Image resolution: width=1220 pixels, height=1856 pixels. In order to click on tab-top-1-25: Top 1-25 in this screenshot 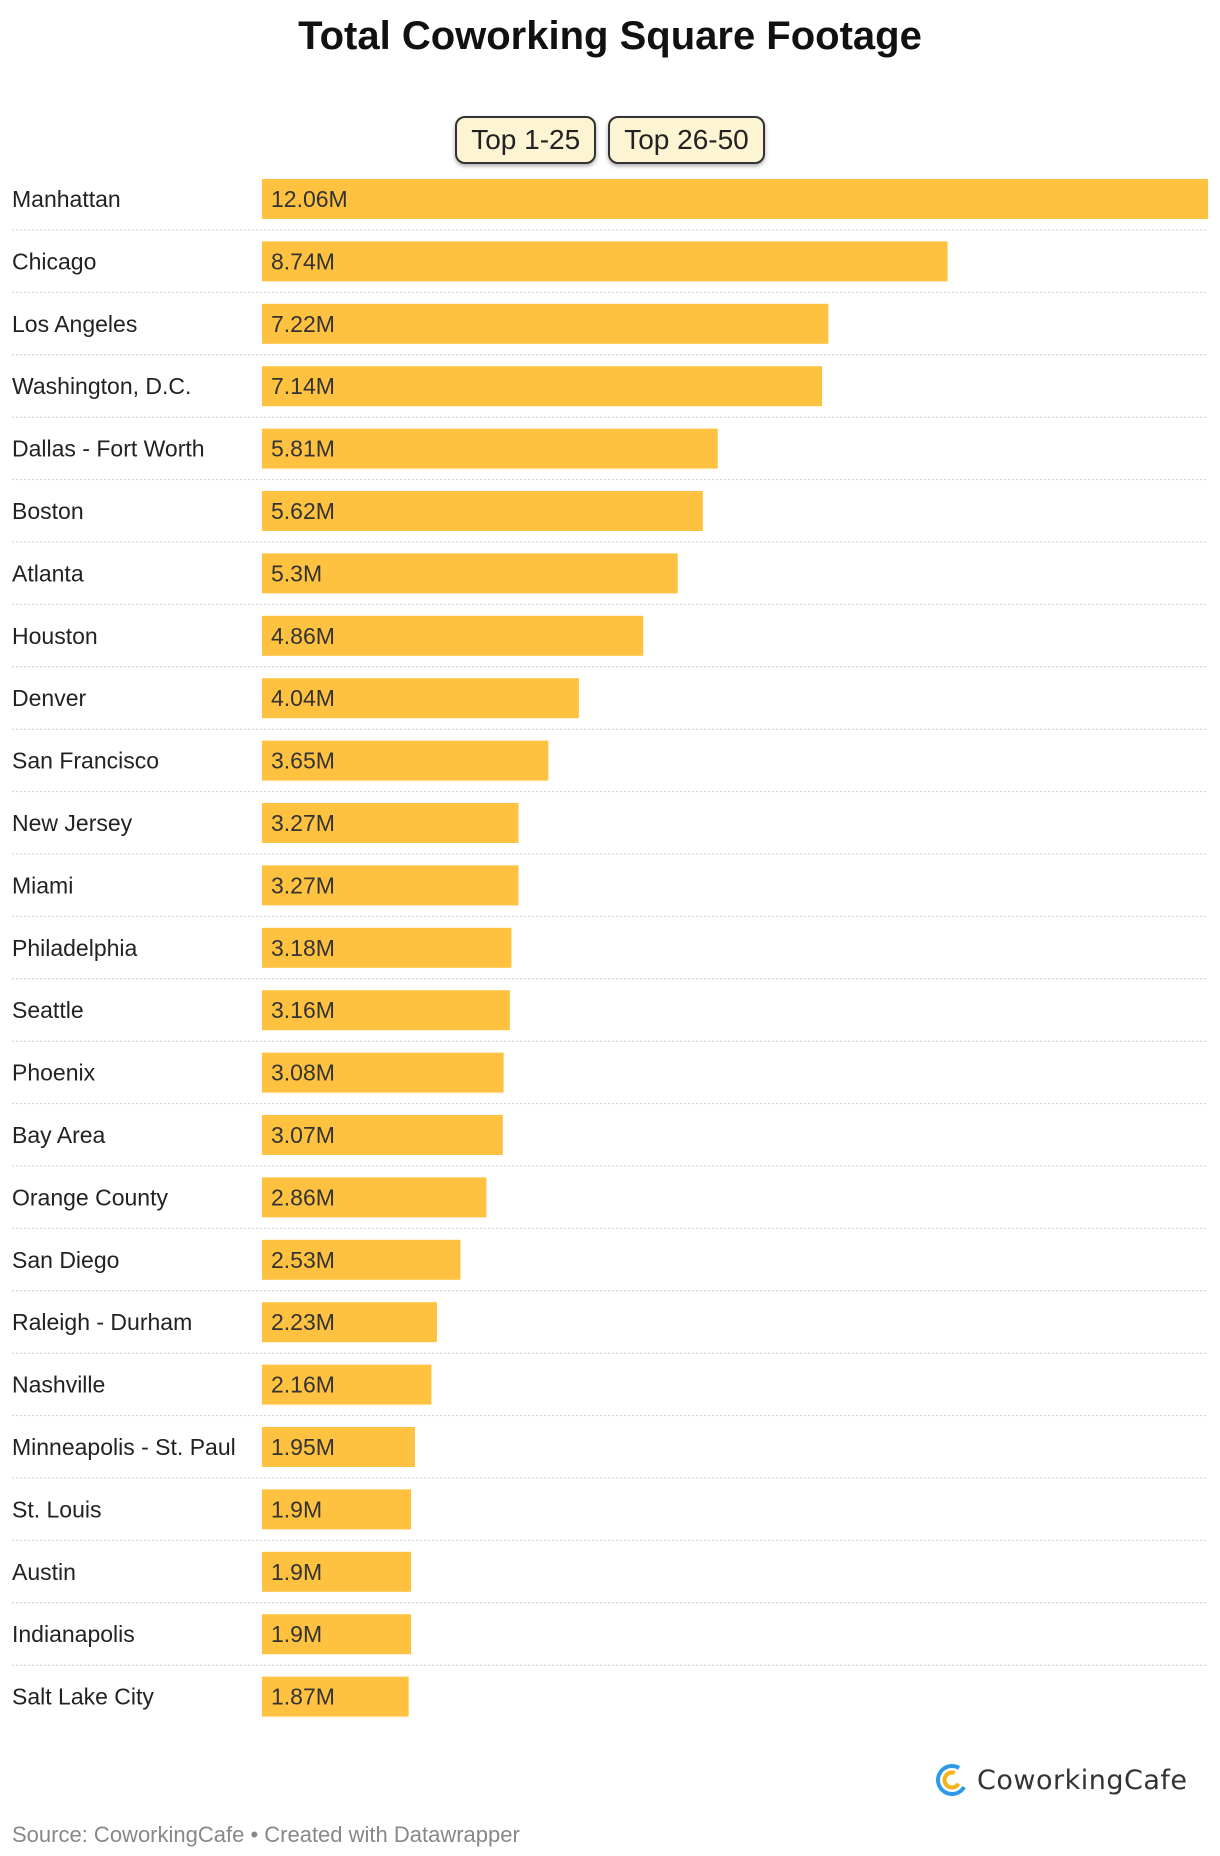, I will do `click(526, 140)`.